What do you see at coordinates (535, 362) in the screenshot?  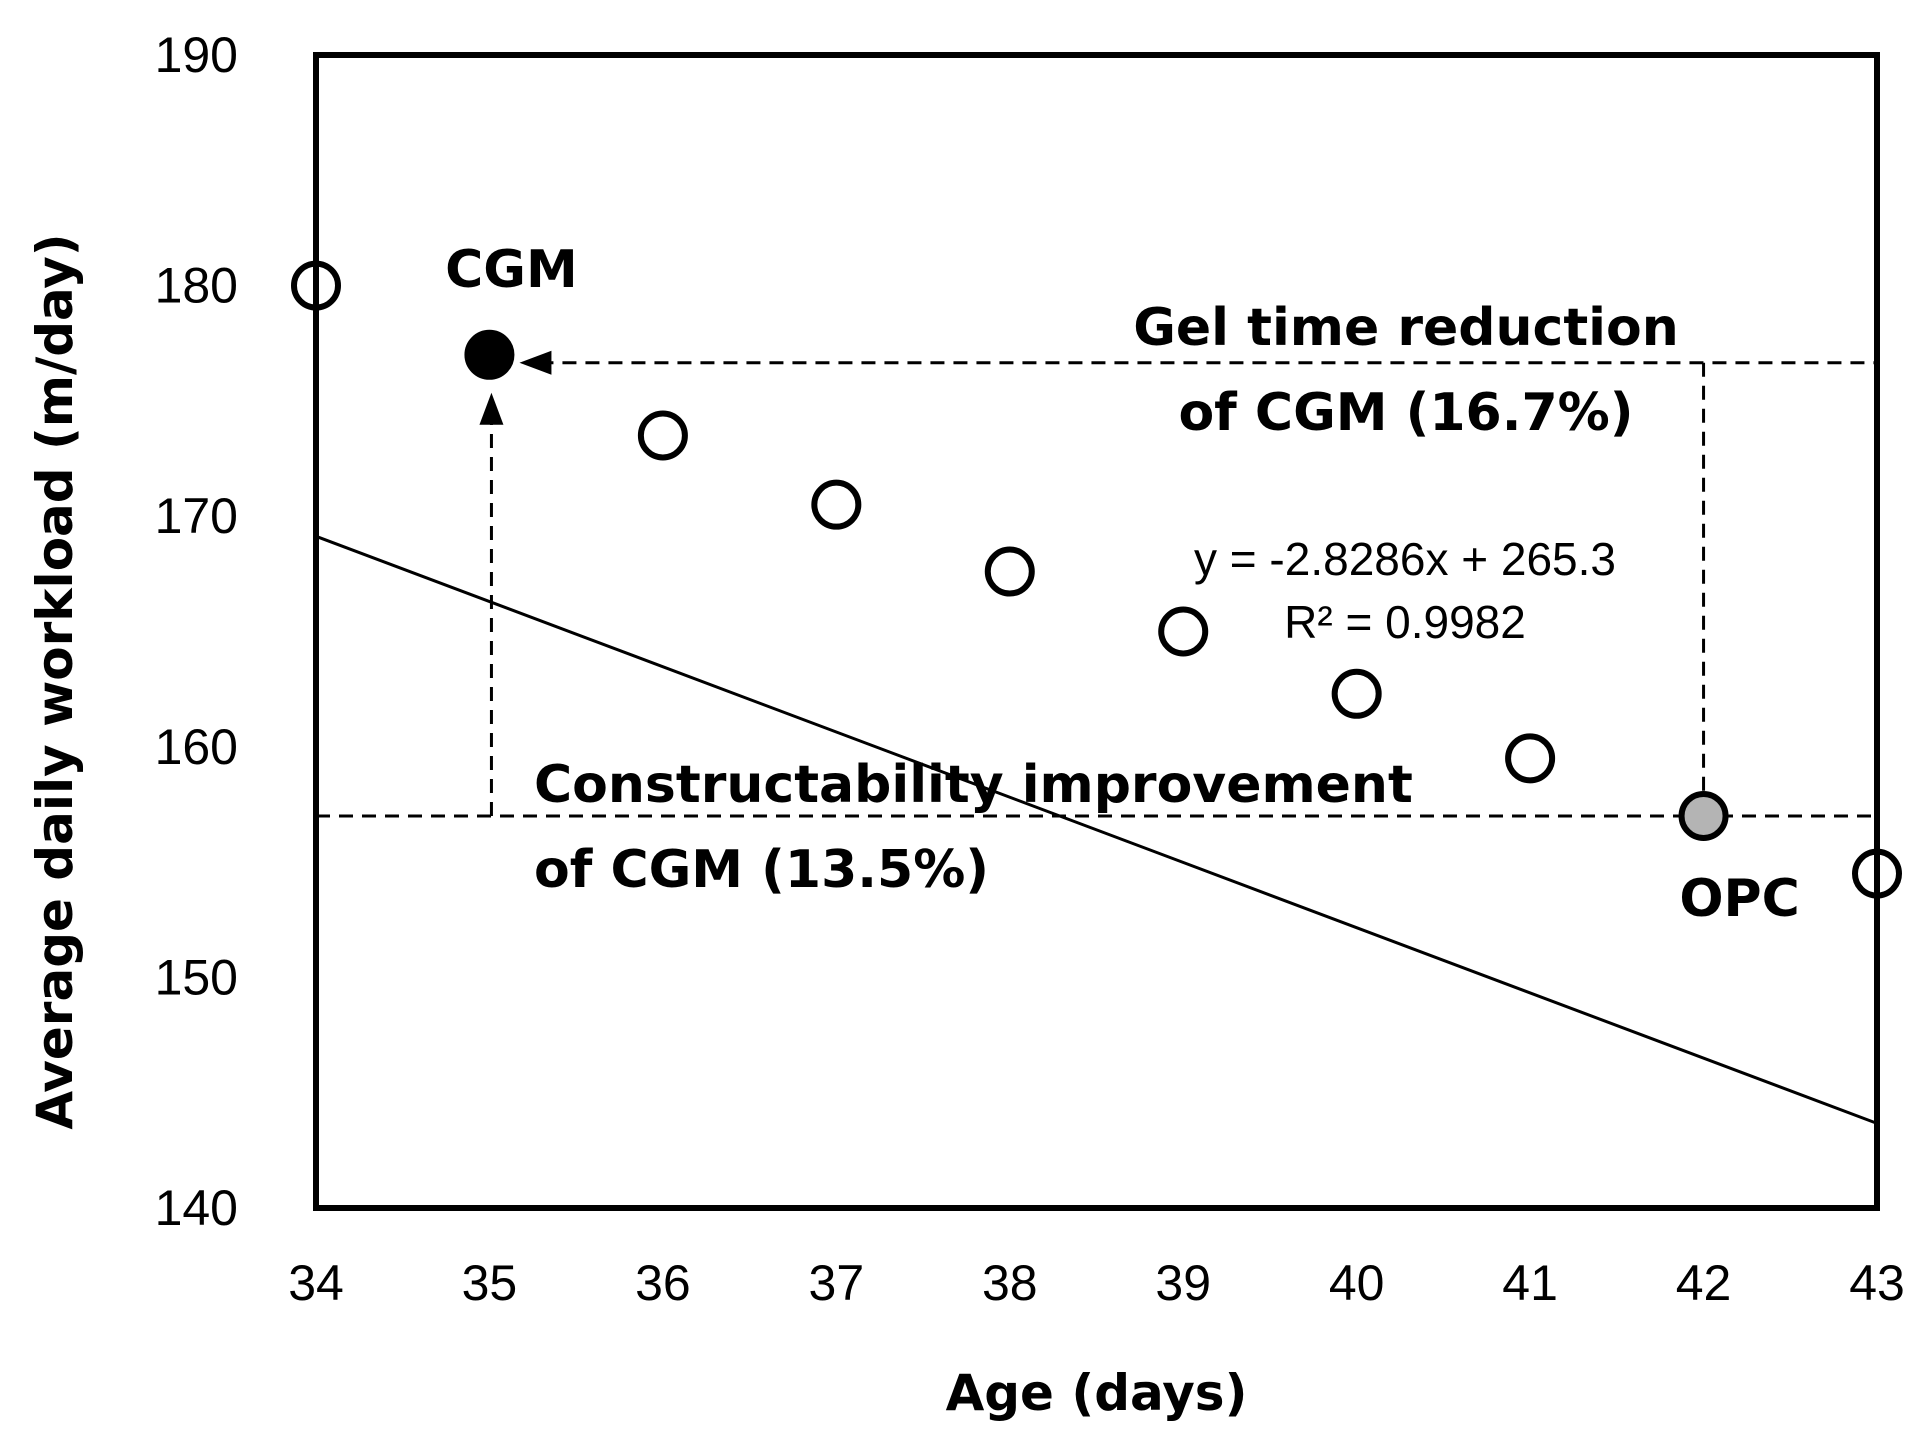 I see `gel-time-arrowhead` at bounding box center [535, 362].